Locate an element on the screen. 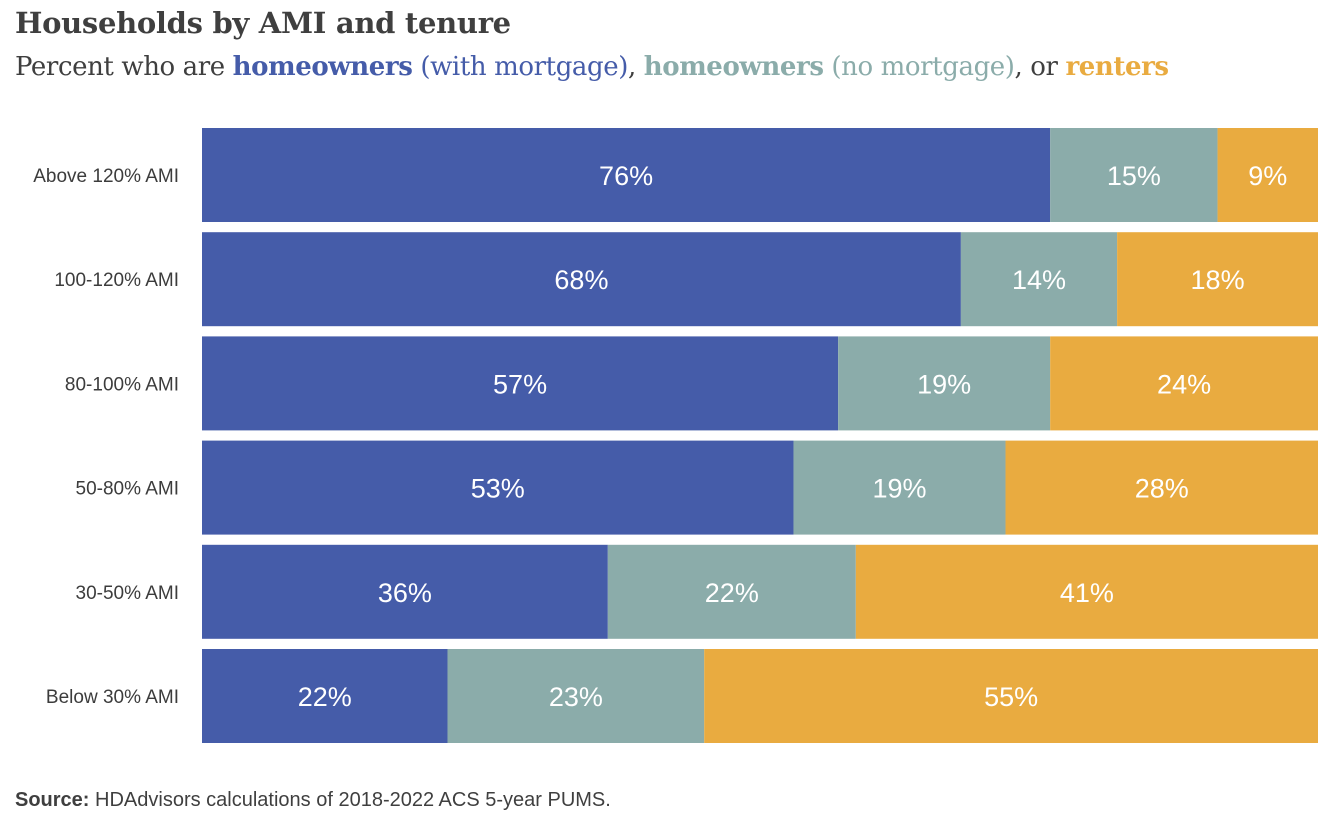  data-label-renters-80-100-ami: 24% is located at coordinates (1184, 384).